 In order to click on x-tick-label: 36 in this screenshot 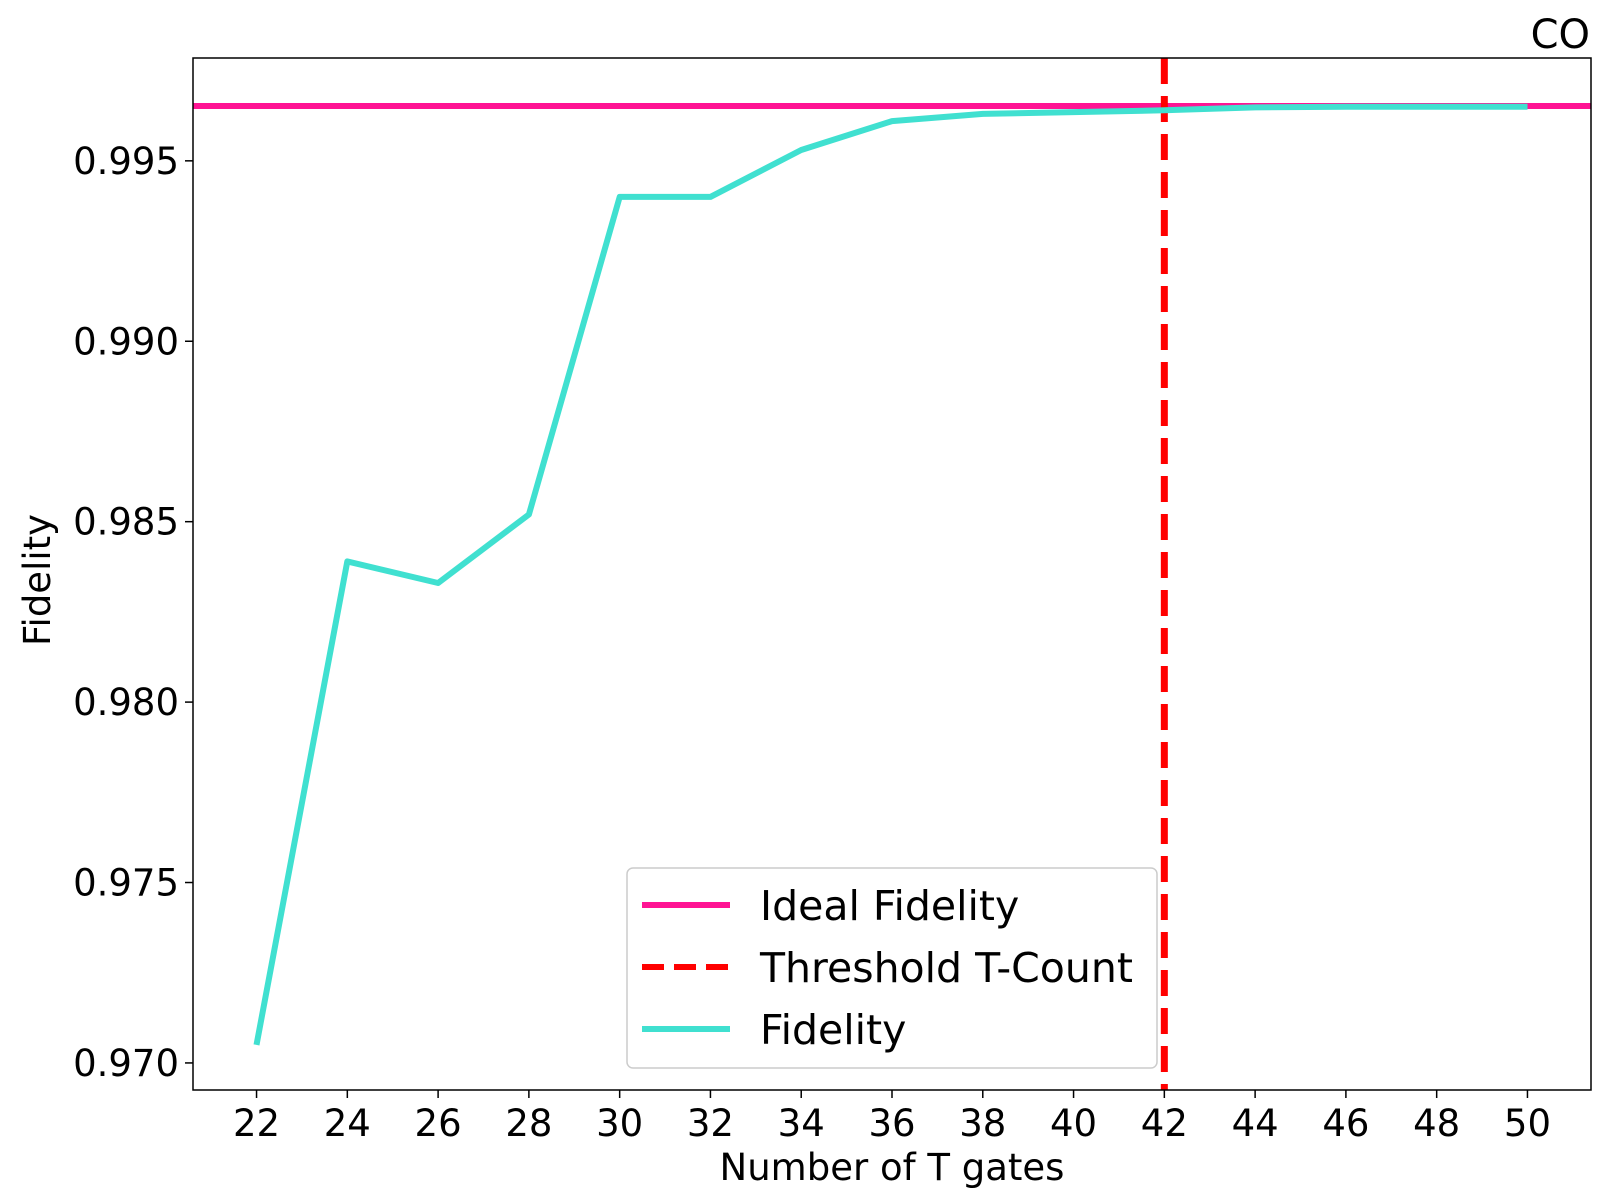, I will do `click(891, 1123)`.